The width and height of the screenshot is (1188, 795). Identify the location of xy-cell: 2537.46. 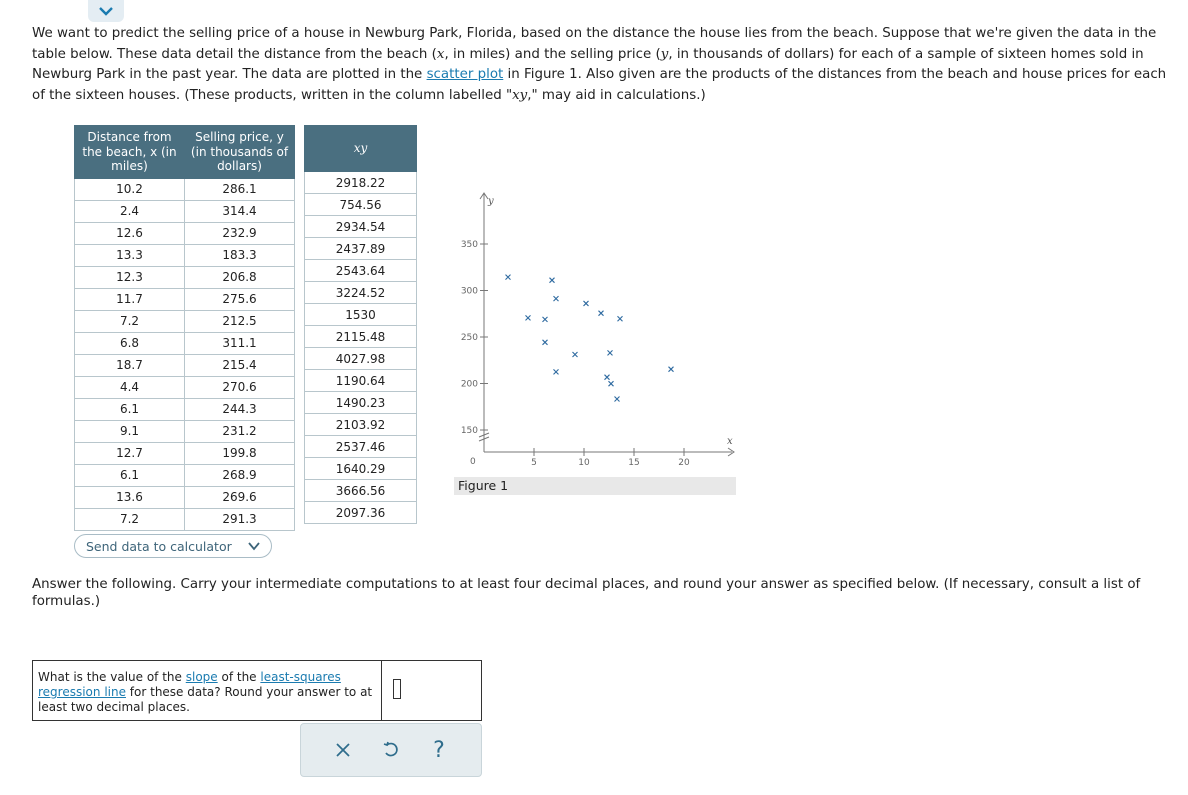
(360, 446).